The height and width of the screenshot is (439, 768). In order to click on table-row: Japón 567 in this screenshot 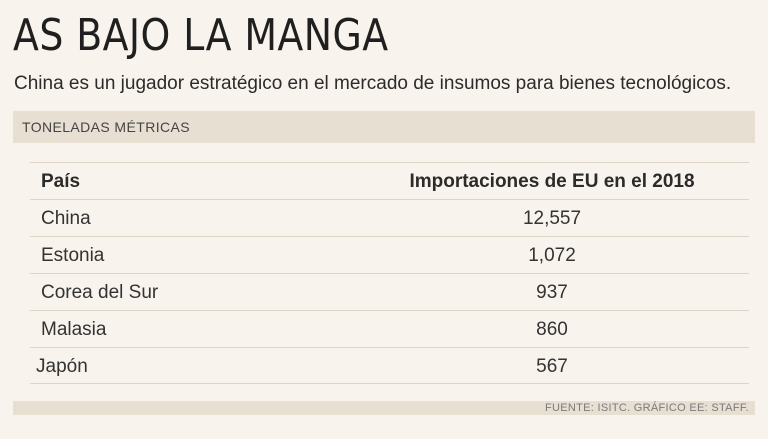, I will do `click(389, 365)`.